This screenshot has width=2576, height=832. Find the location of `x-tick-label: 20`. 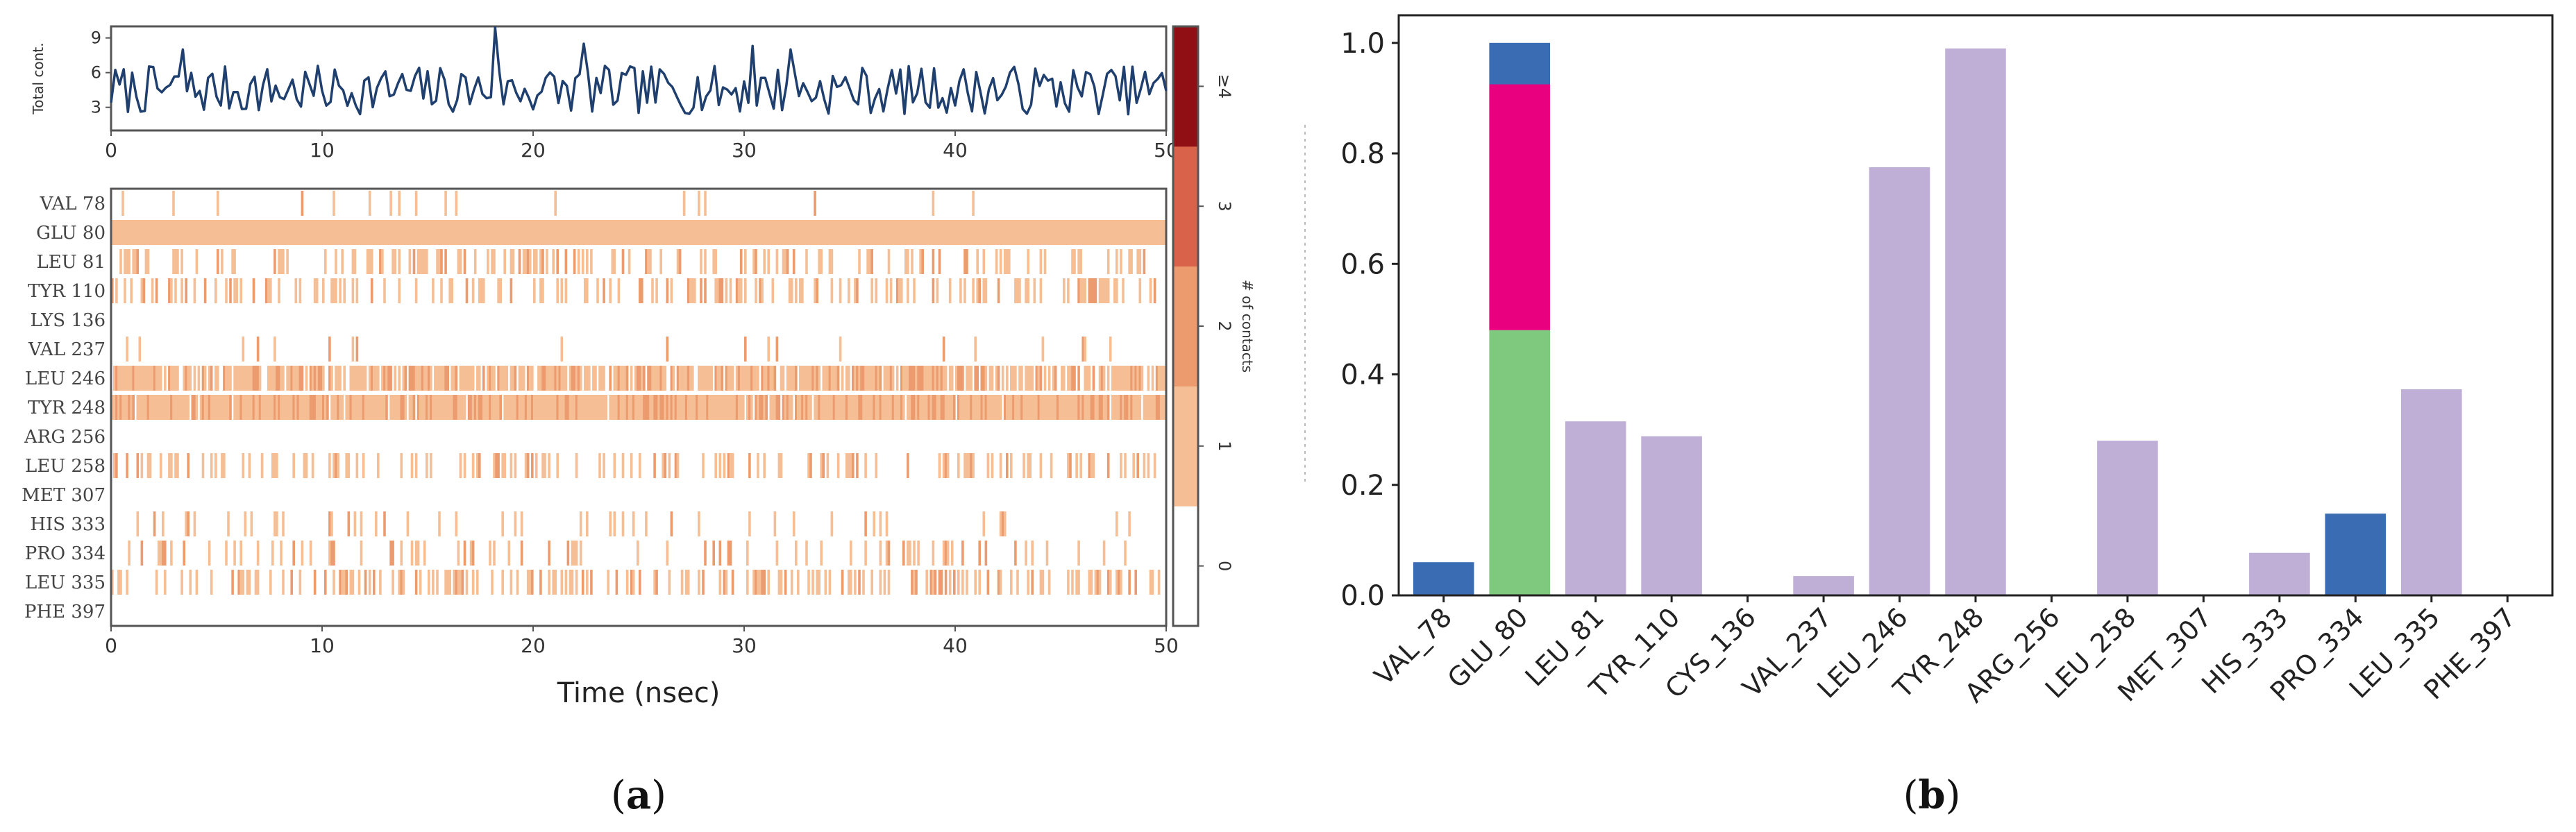

x-tick-label: 20 is located at coordinates (533, 150).